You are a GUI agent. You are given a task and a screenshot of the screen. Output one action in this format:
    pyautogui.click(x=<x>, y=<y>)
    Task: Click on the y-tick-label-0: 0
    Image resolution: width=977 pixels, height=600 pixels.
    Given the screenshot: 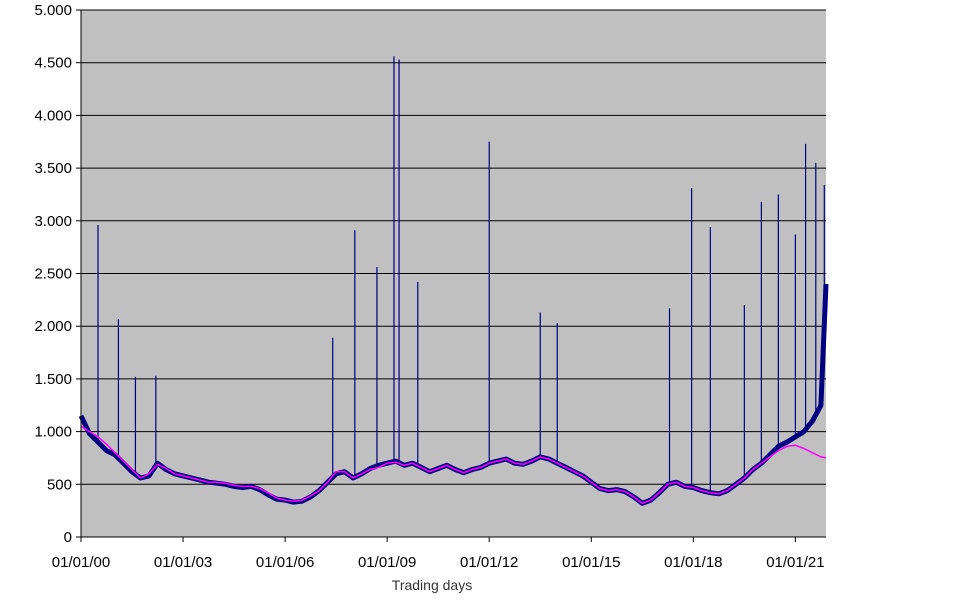 What is the action you would take?
    pyautogui.click(x=68, y=537)
    